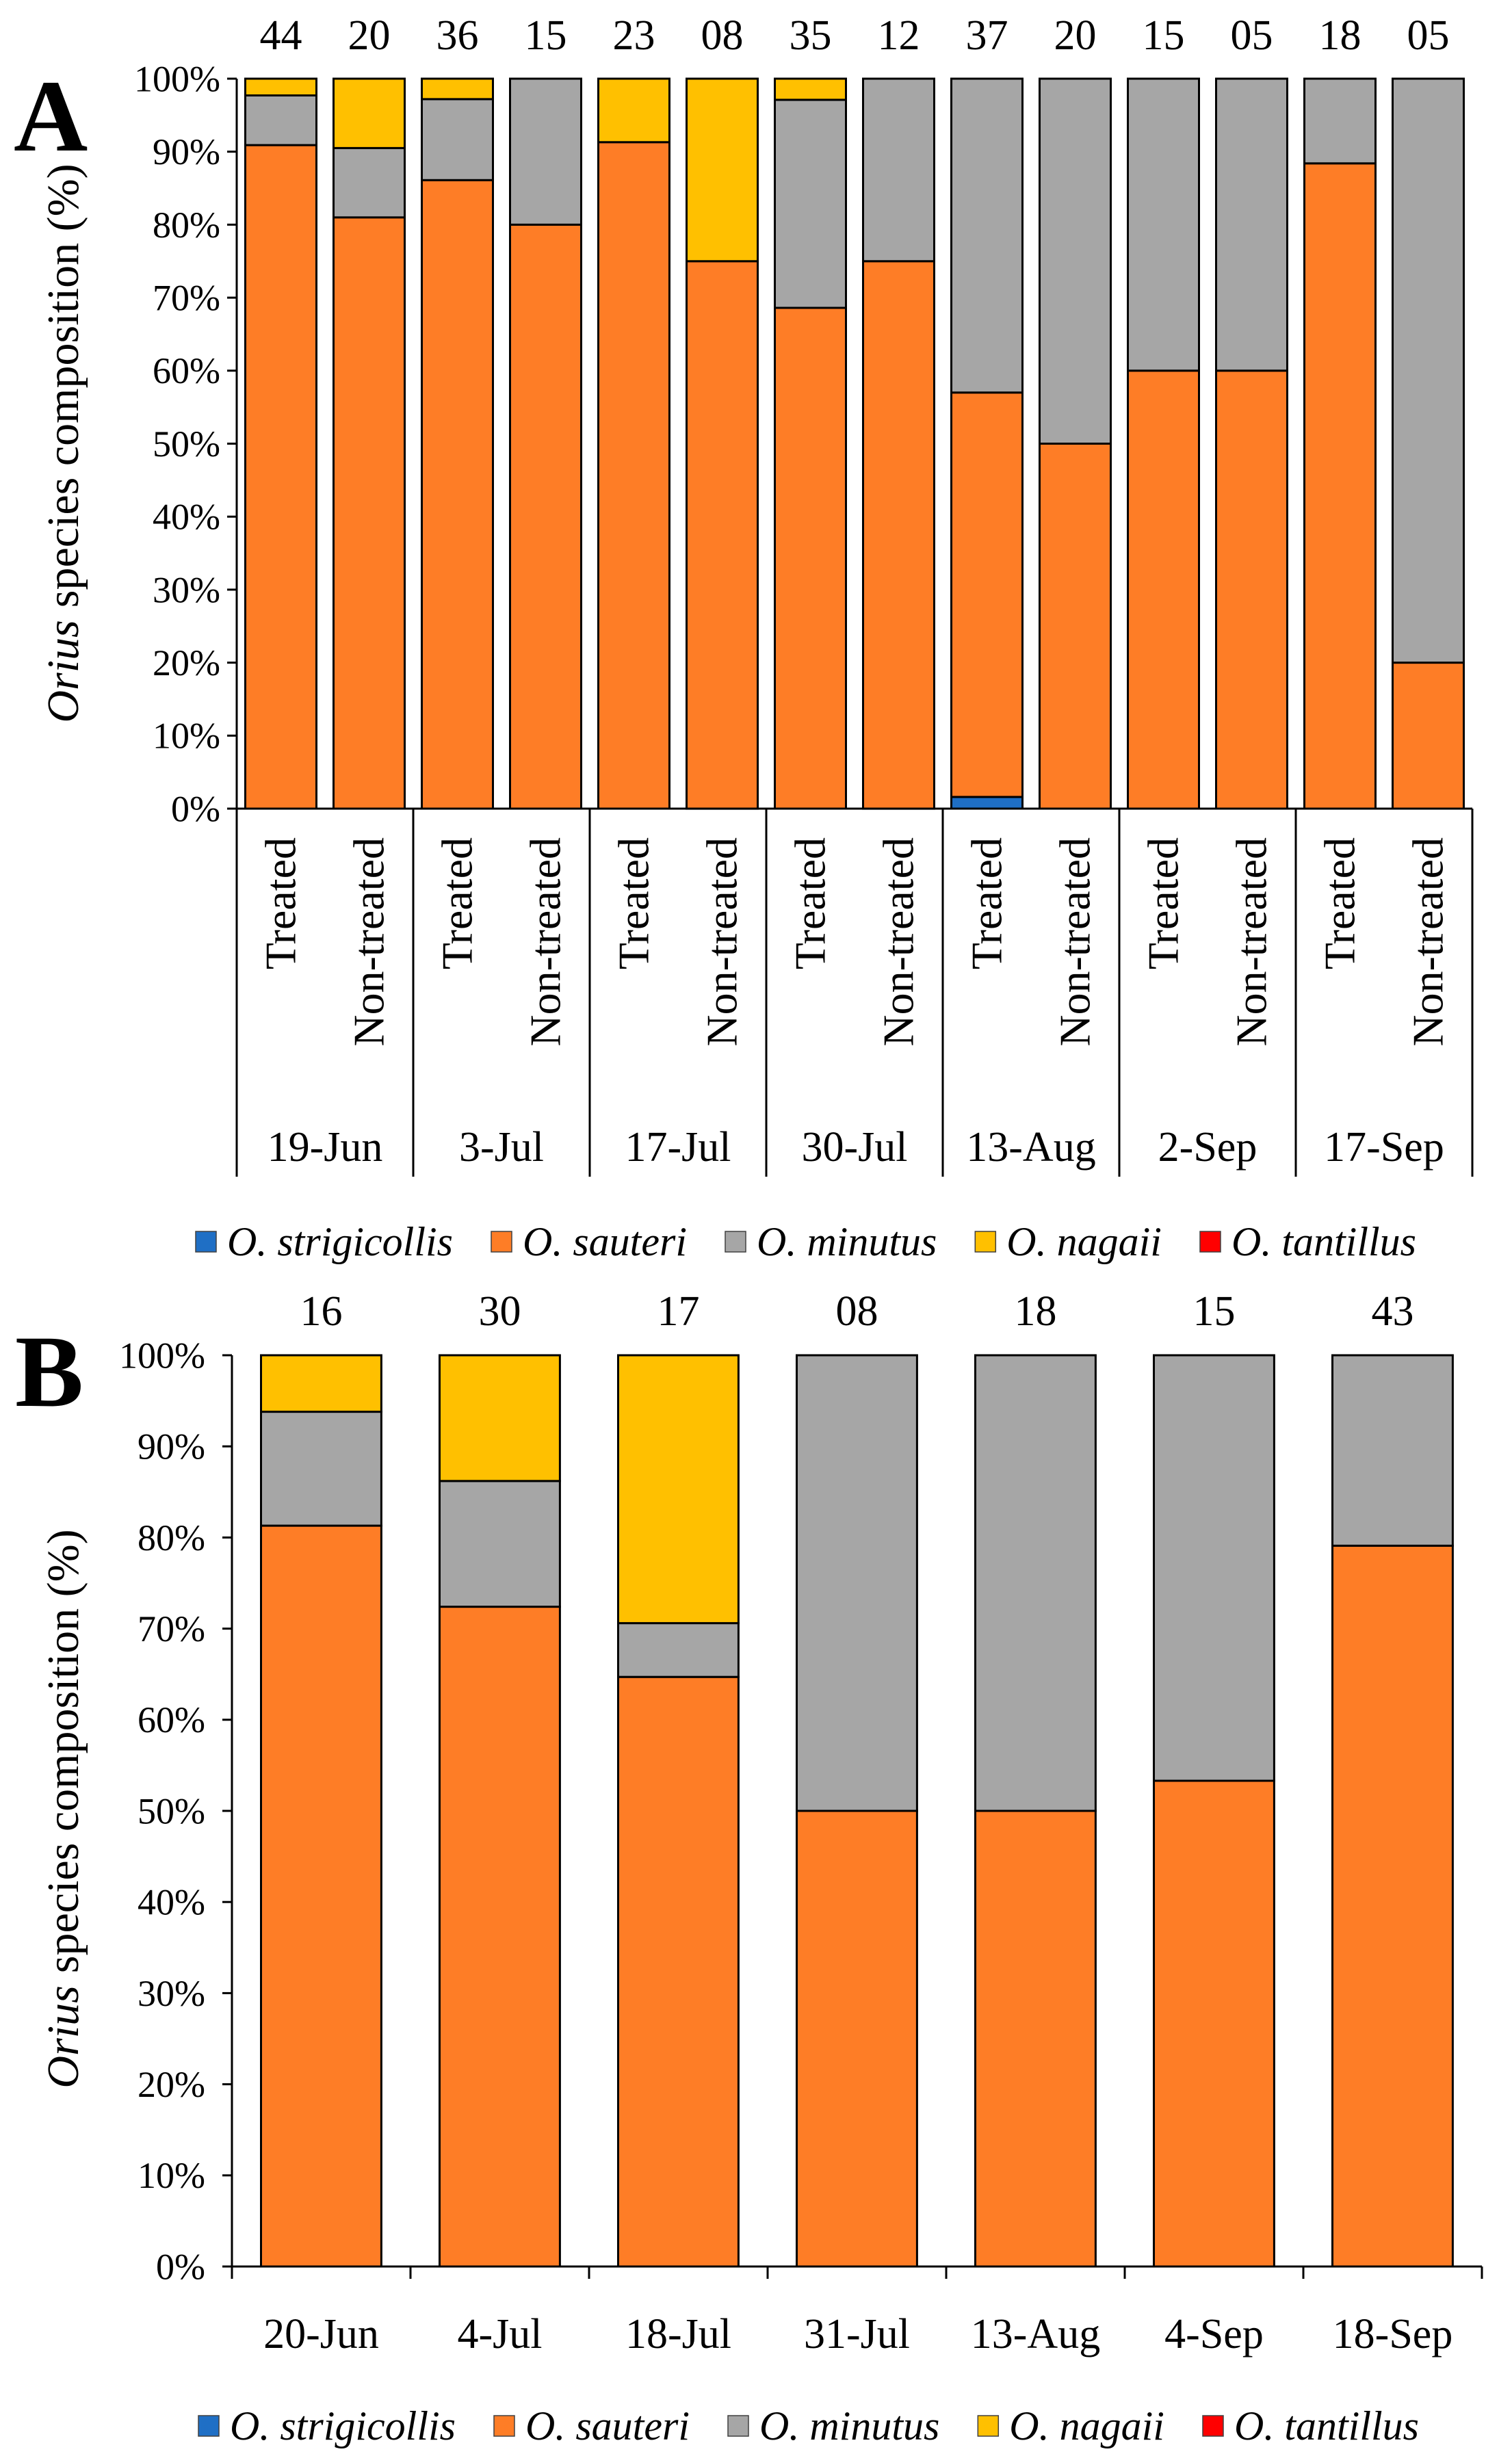 The width and height of the screenshot is (1512, 2456). I want to click on legend-item-o-nagaii: O. nagaii, so click(1070, 2425).